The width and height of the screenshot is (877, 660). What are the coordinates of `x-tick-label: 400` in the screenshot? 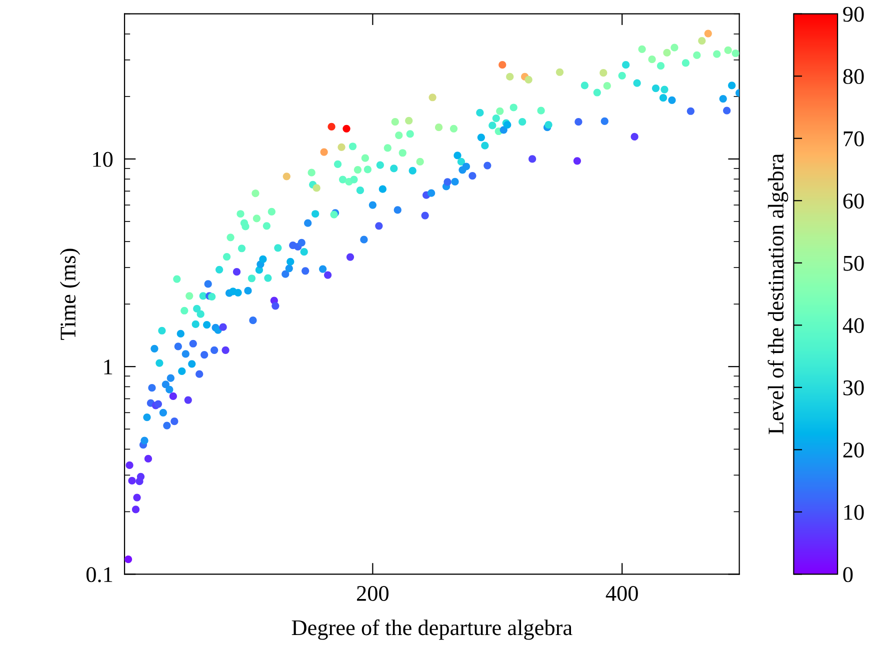 It's located at (622, 593).